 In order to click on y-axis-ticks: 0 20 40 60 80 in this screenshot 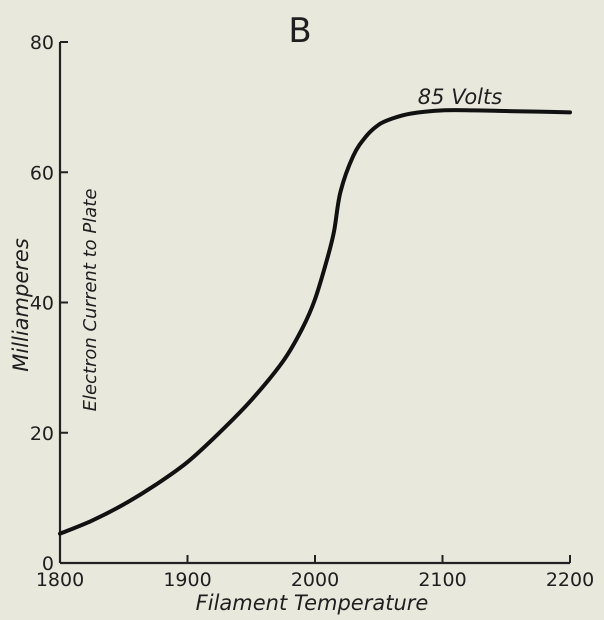, I will do `click(49, 303)`.